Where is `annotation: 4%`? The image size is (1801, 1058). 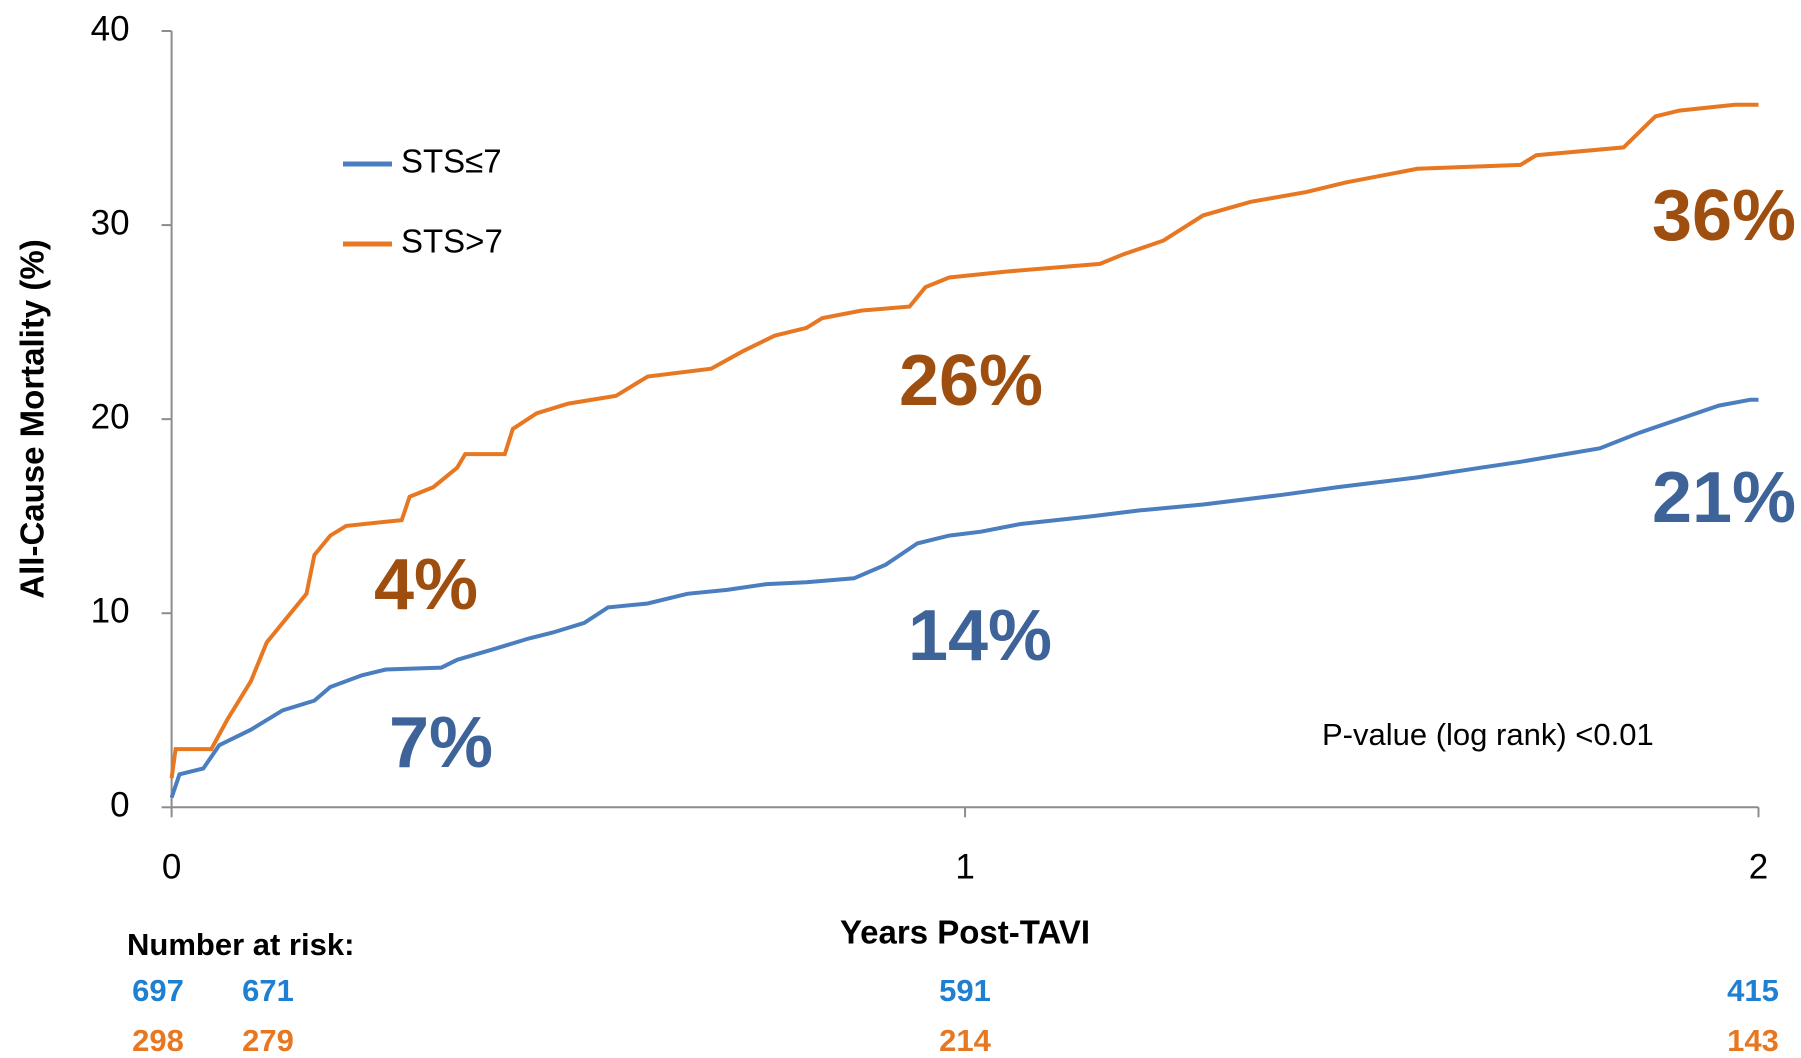 annotation: 4% is located at coordinates (426, 585).